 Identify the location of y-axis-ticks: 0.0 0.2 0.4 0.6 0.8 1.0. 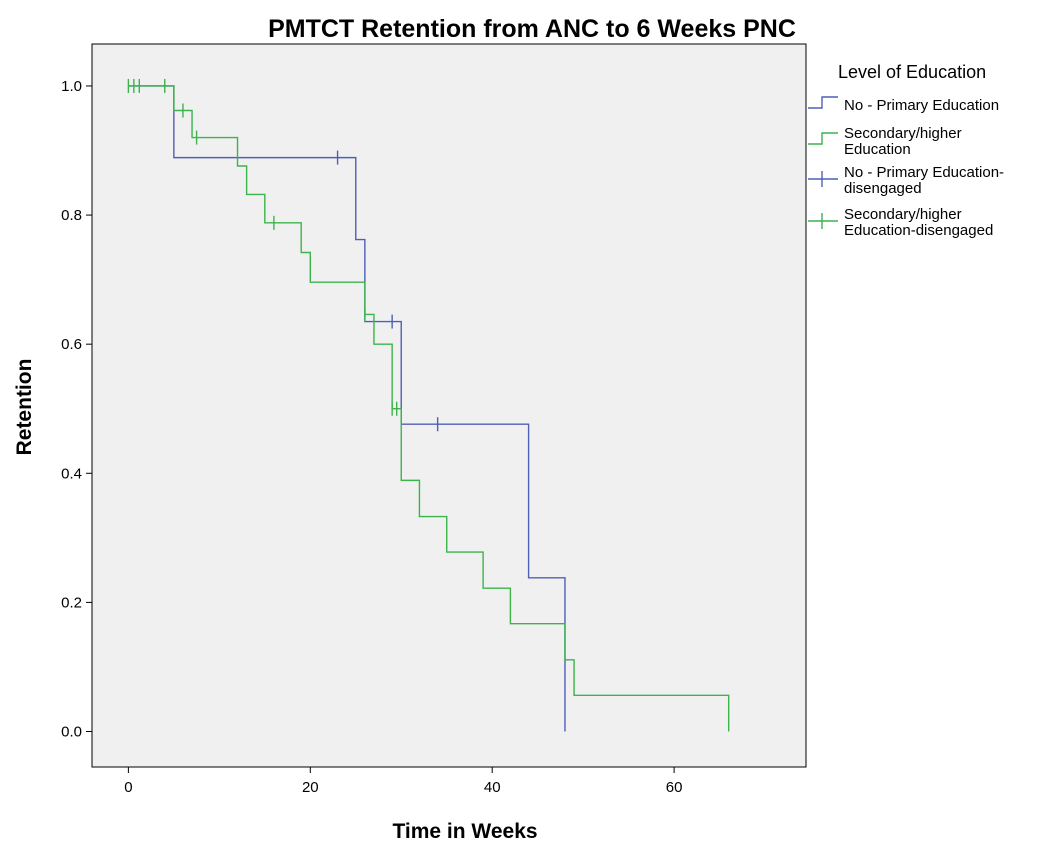
(76, 409).